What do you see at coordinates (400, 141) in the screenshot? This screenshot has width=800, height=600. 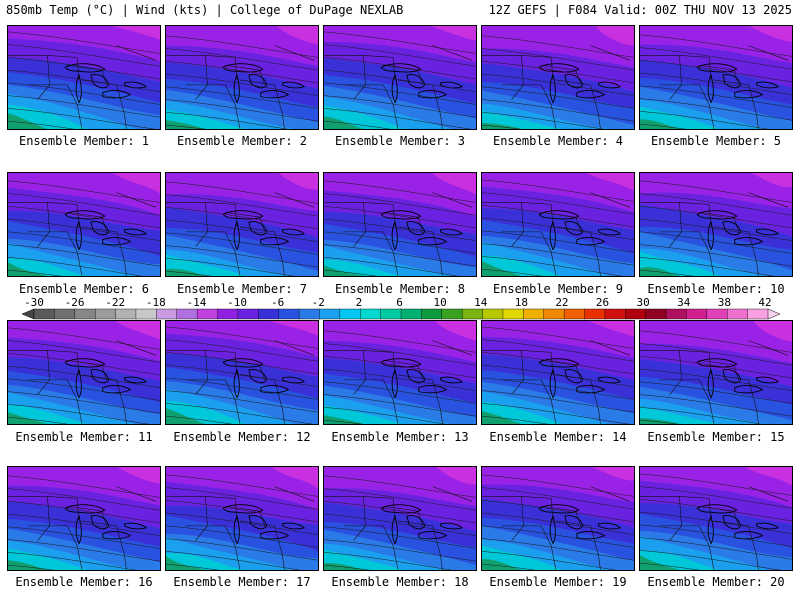 I see `ensemble-member-label: Ensemble Member: 3` at bounding box center [400, 141].